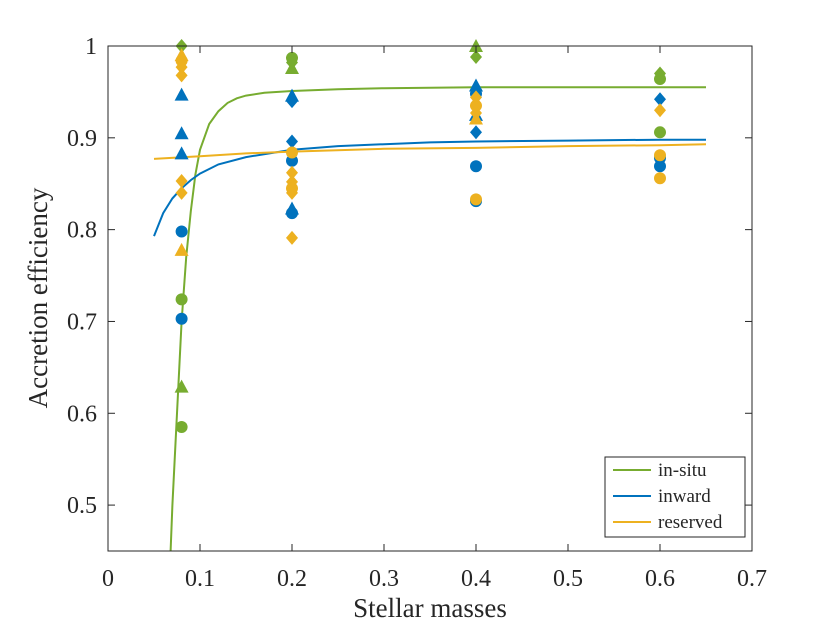 The height and width of the screenshot is (629, 830). What do you see at coordinates (82, 139) in the screenshot?
I see `y-tick-label: 0.9` at bounding box center [82, 139].